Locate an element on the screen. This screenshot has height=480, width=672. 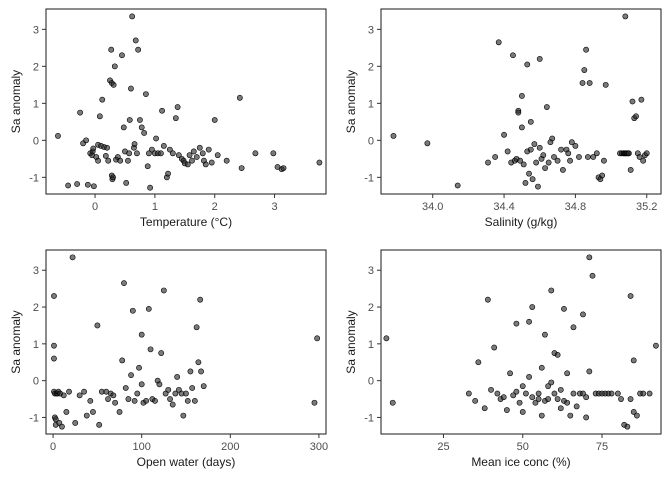
x-tick-label: 0 is located at coordinates (95, 207).